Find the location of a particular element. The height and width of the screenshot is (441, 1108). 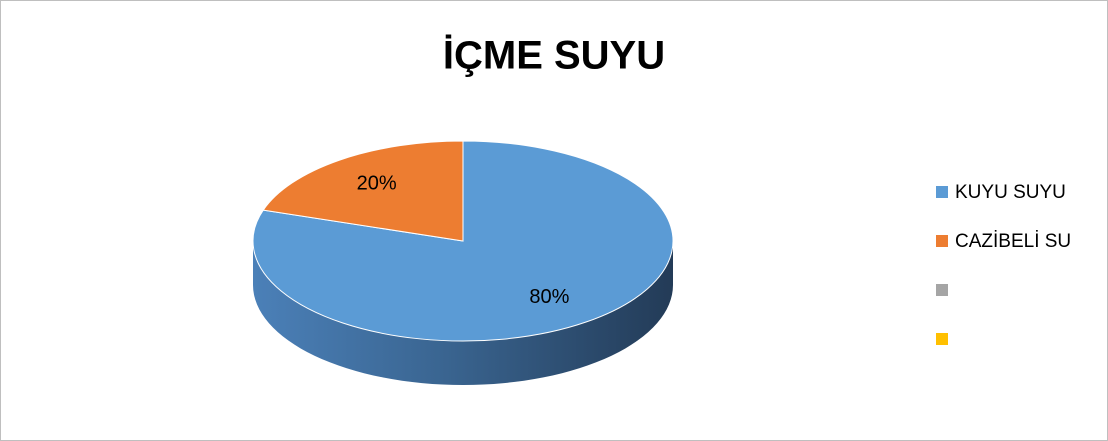

data-label: 80% is located at coordinates (549, 297).